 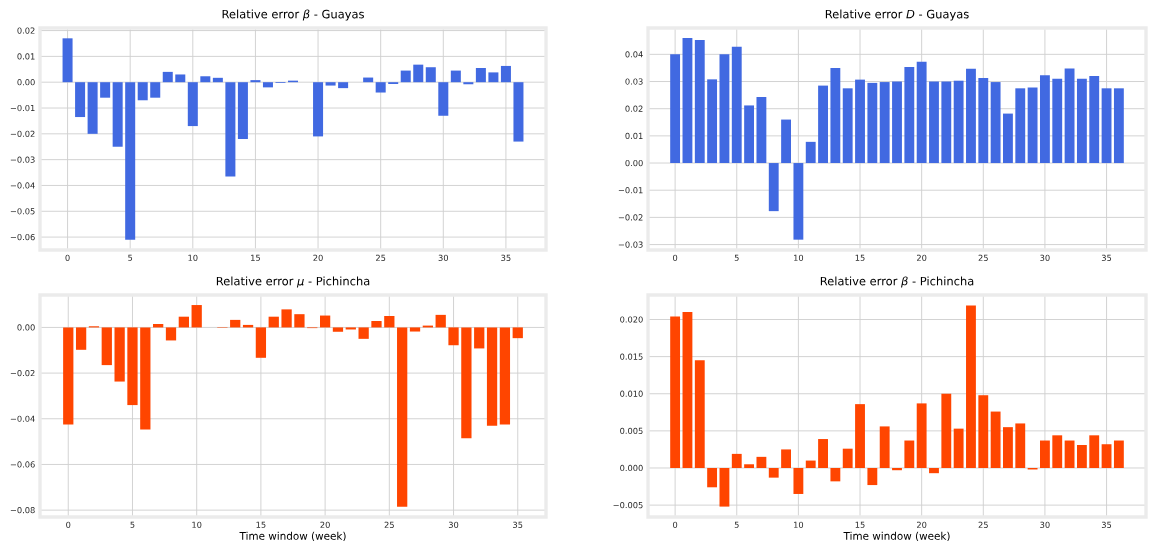 What do you see at coordinates (22, 510) in the screenshot?
I see `y-tick-label: −0.08` at bounding box center [22, 510].